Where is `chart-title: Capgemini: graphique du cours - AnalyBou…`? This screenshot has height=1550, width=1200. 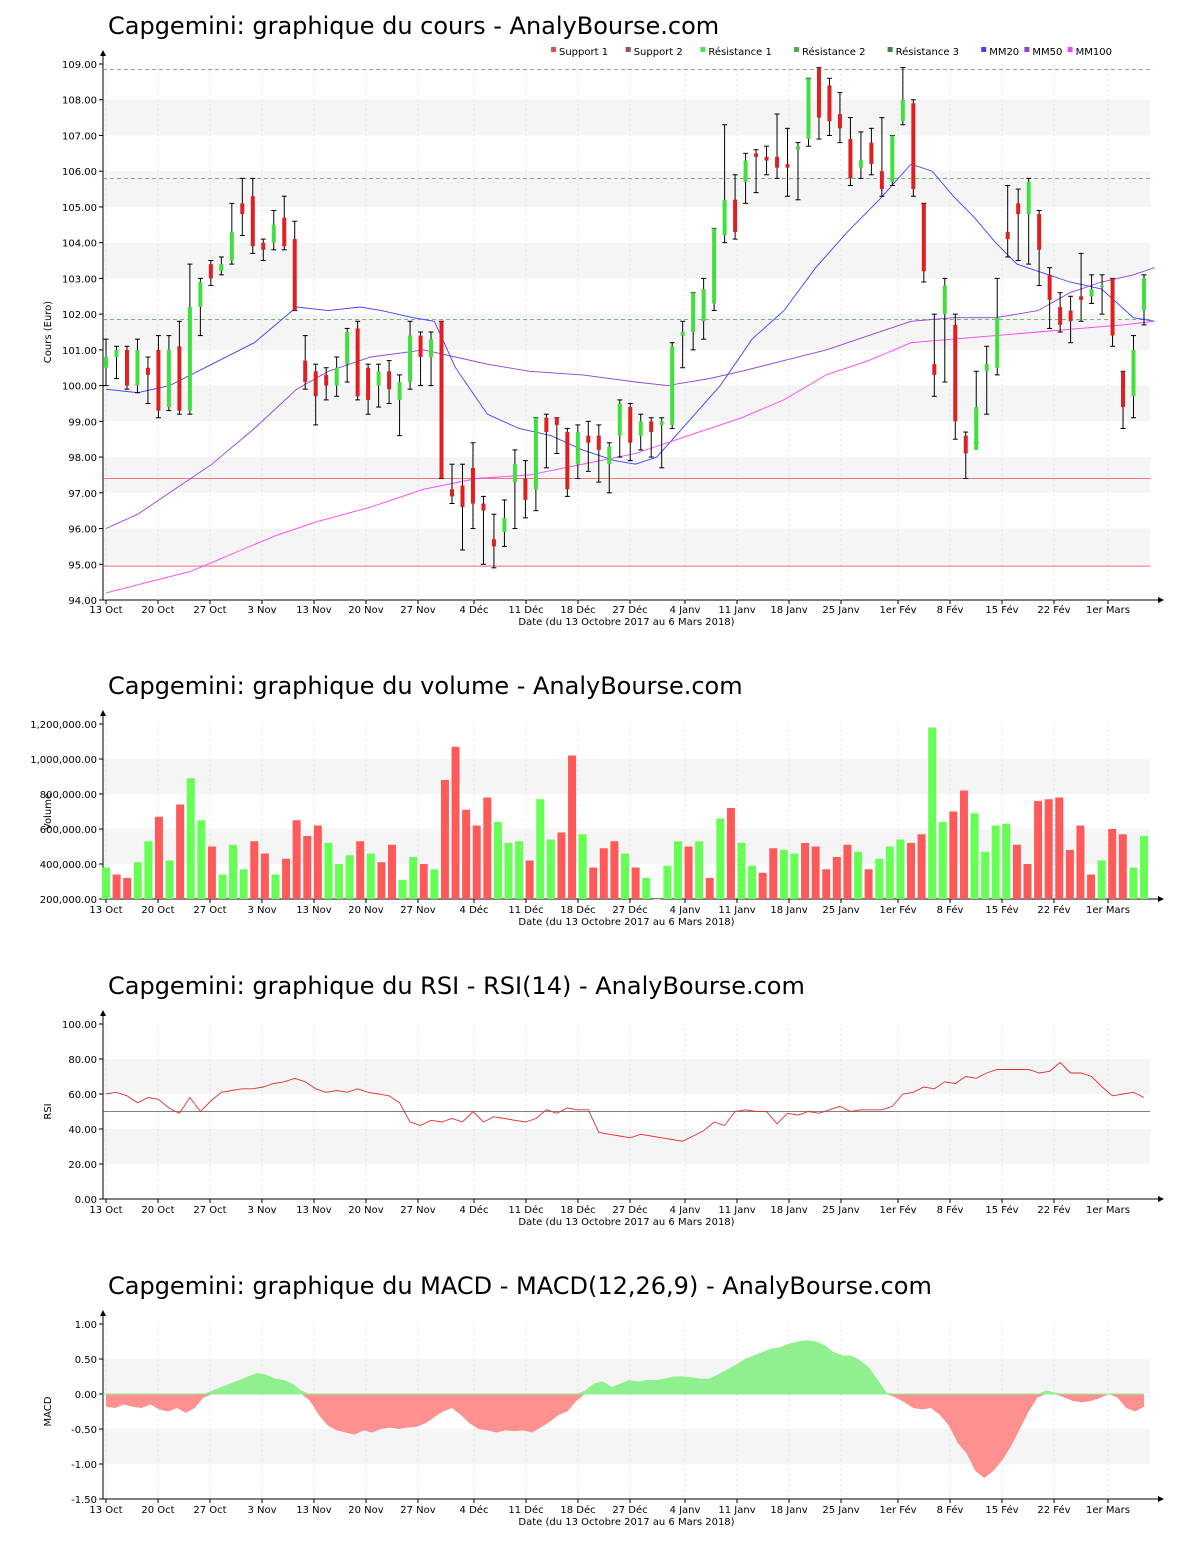 chart-title: Capgemini: graphique du cours - AnalyBou… is located at coordinates (413, 26).